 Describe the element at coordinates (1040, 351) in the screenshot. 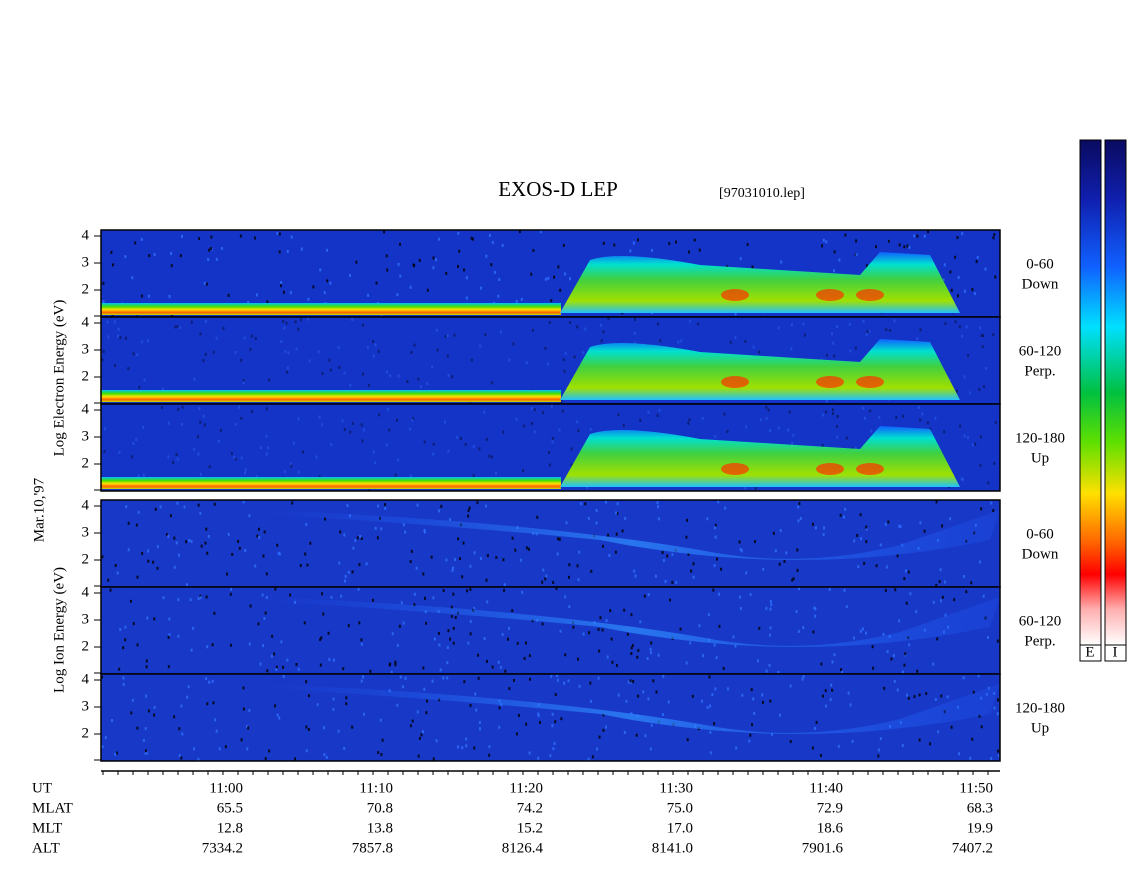

I see `panel-angle: 60-120` at that location.